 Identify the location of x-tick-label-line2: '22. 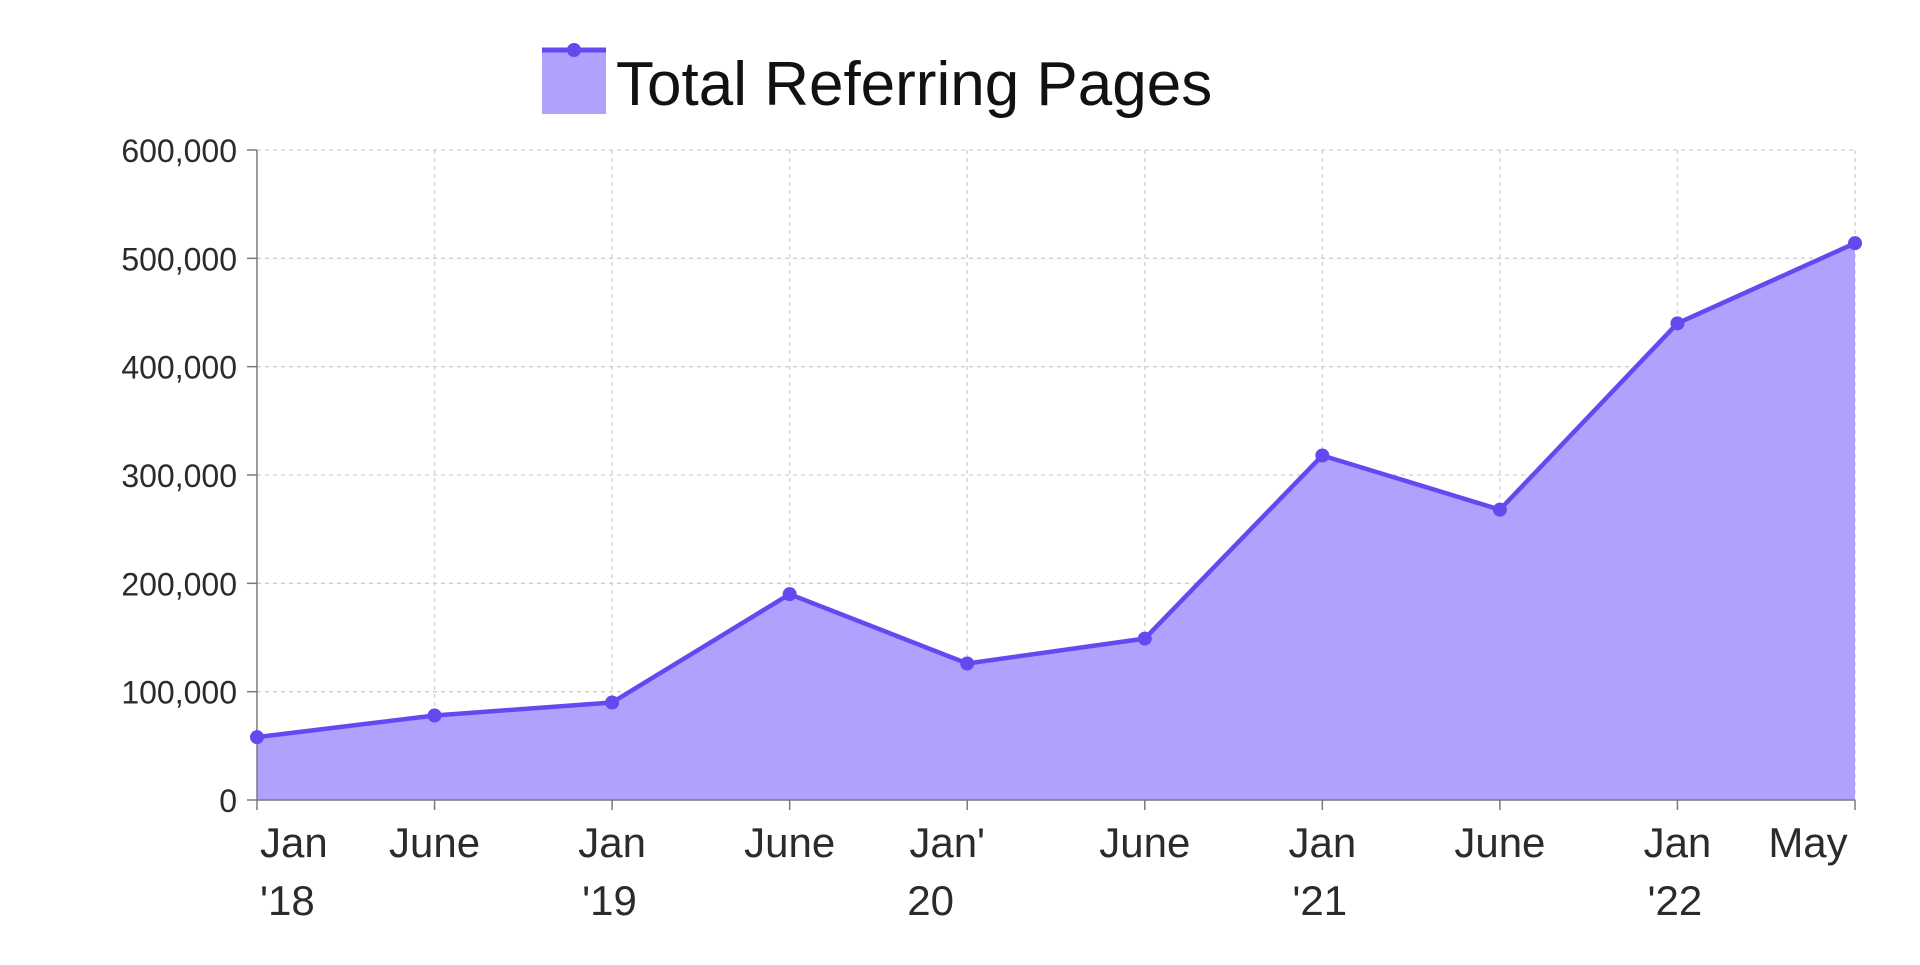
(1674, 900).